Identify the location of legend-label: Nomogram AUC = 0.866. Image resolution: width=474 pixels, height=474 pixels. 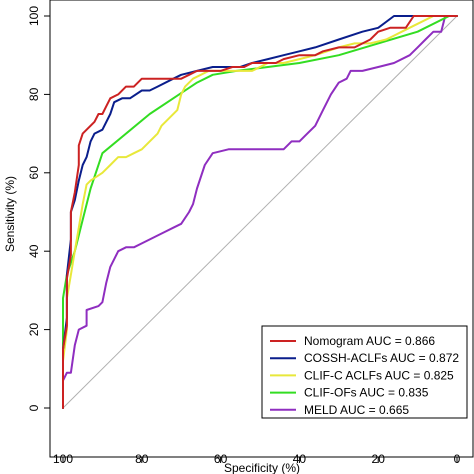
(369, 341).